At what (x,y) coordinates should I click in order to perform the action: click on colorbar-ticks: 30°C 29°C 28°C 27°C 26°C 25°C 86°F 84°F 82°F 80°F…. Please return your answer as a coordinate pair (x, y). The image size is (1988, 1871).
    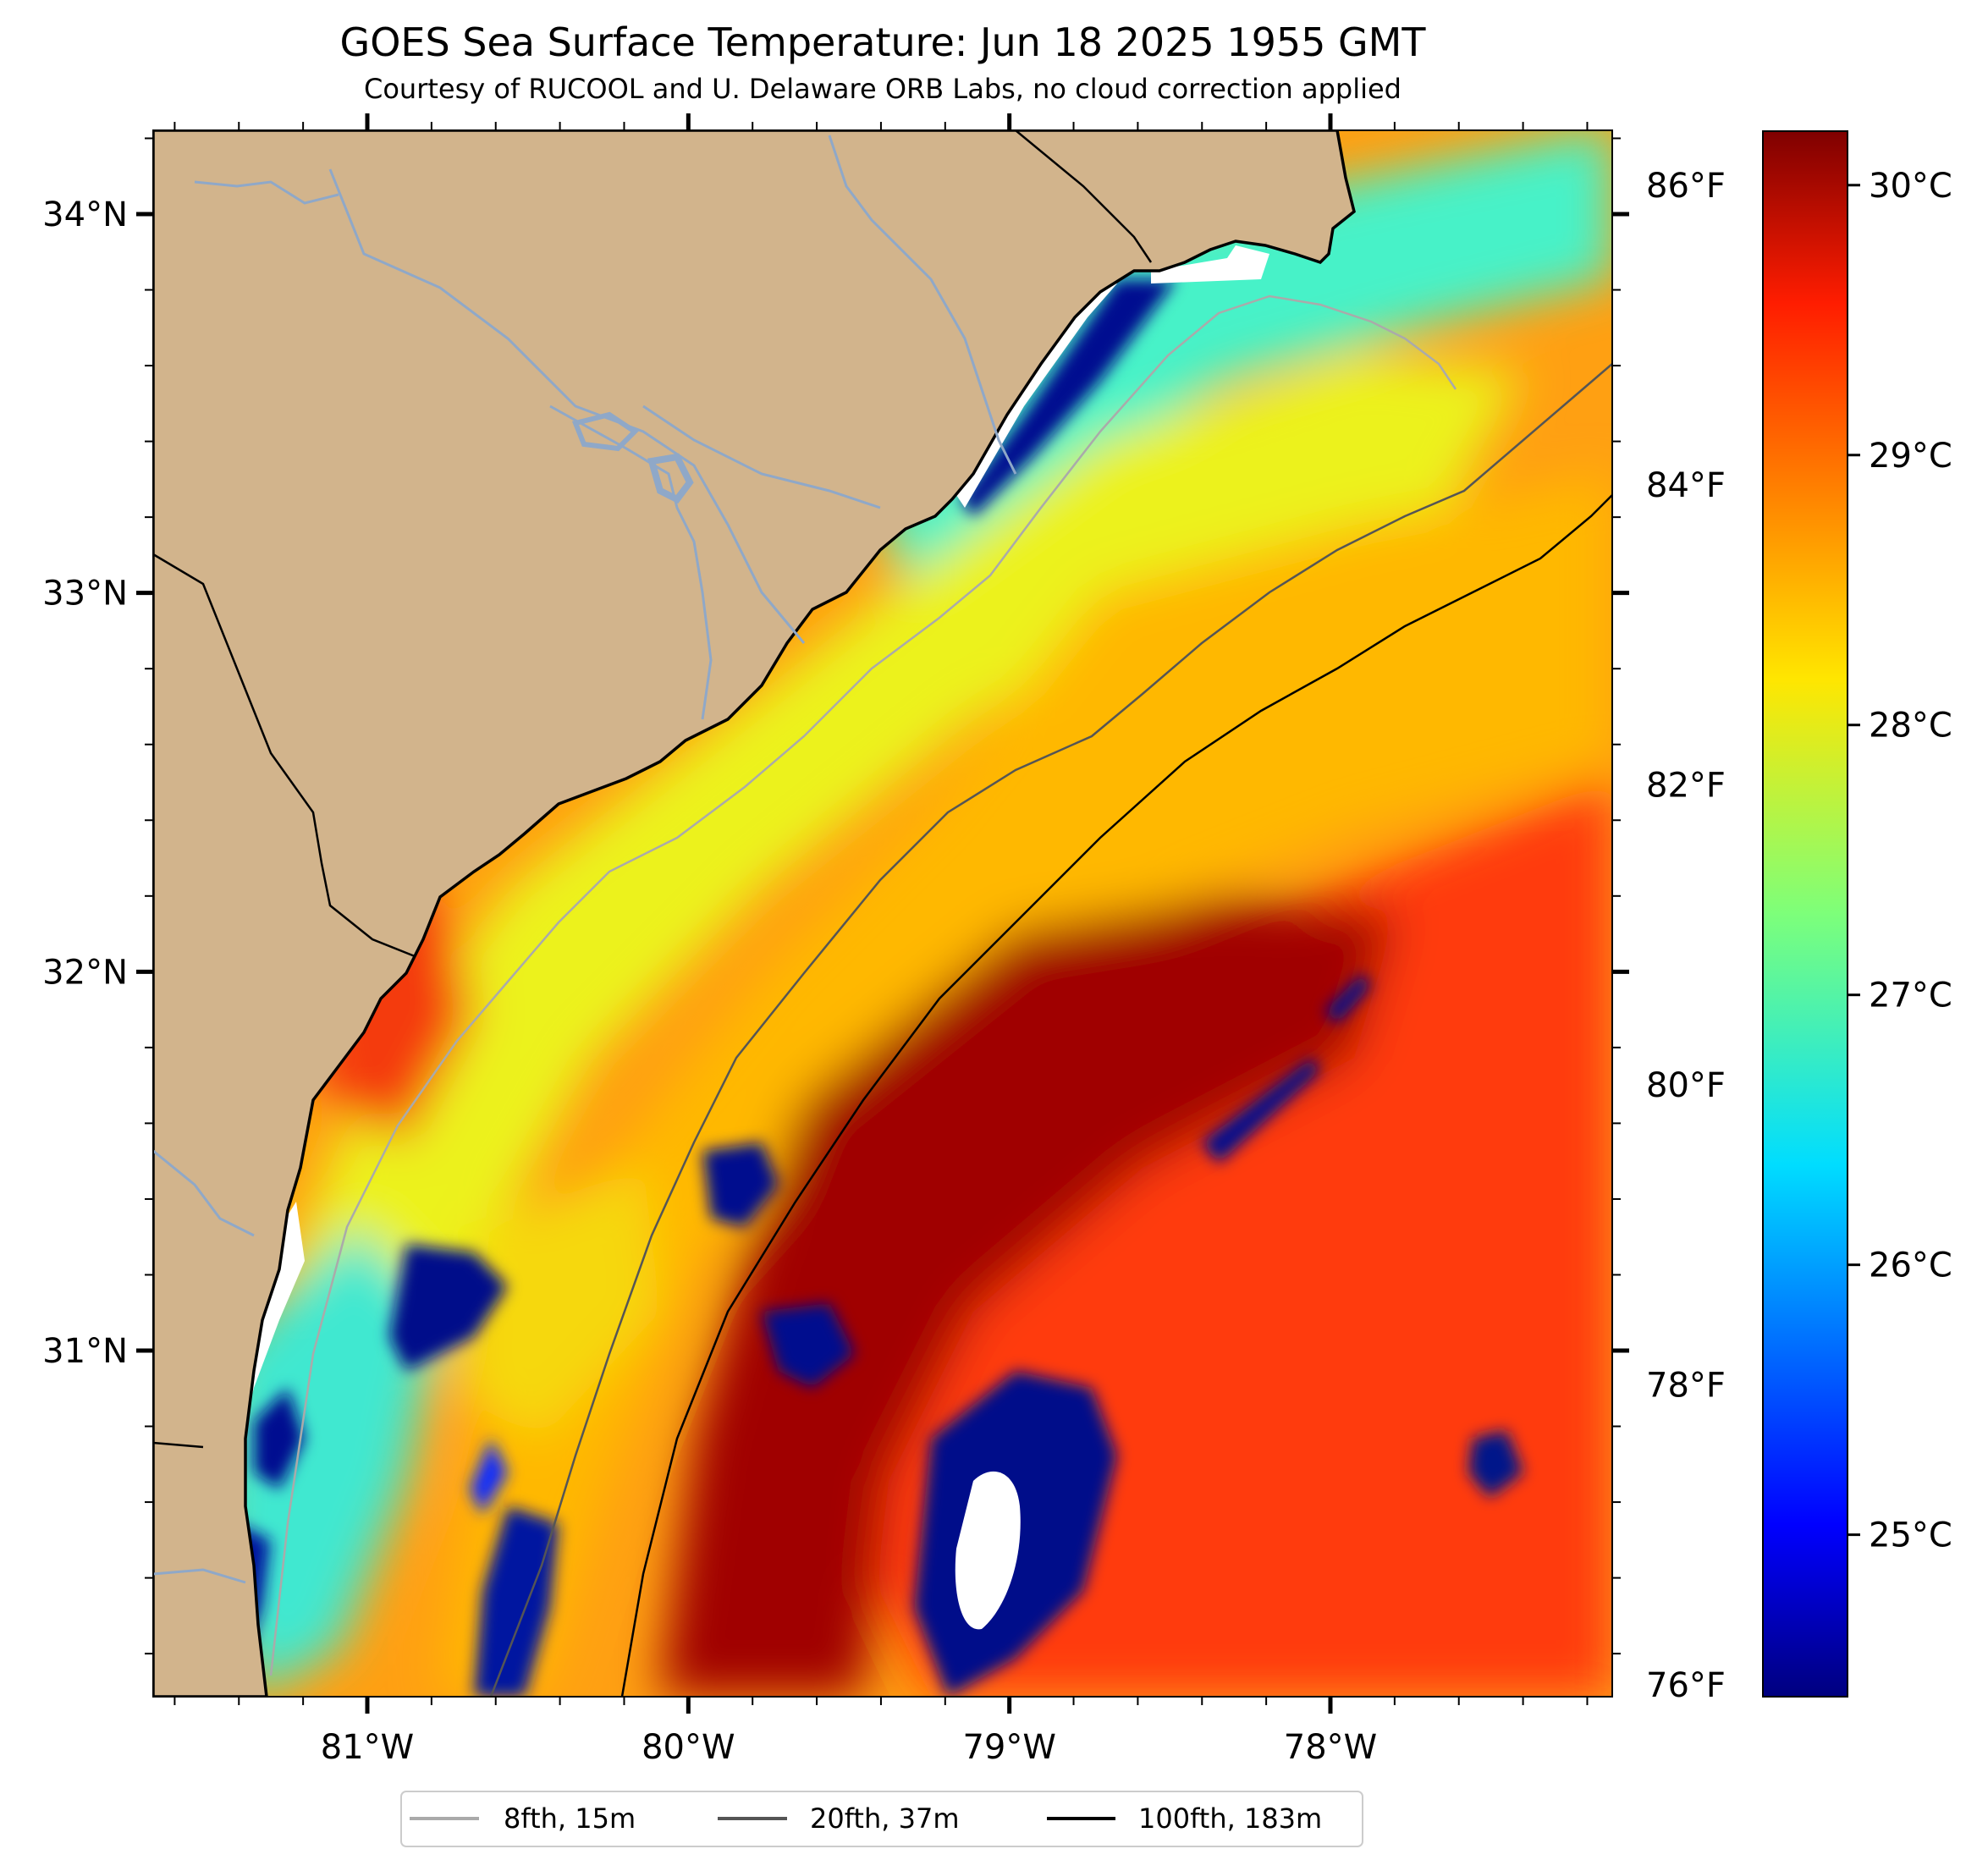
    Looking at the image, I should click on (1799, 936).